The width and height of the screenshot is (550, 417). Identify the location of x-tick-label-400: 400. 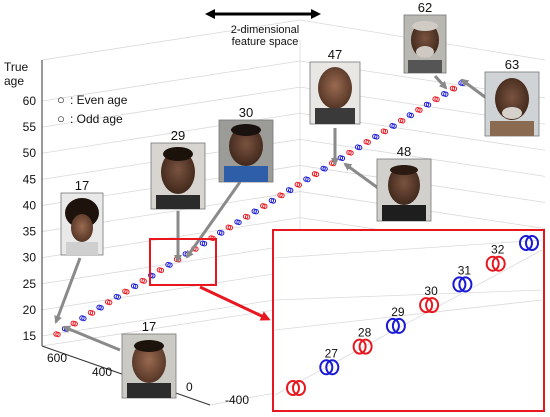
(102, 372).